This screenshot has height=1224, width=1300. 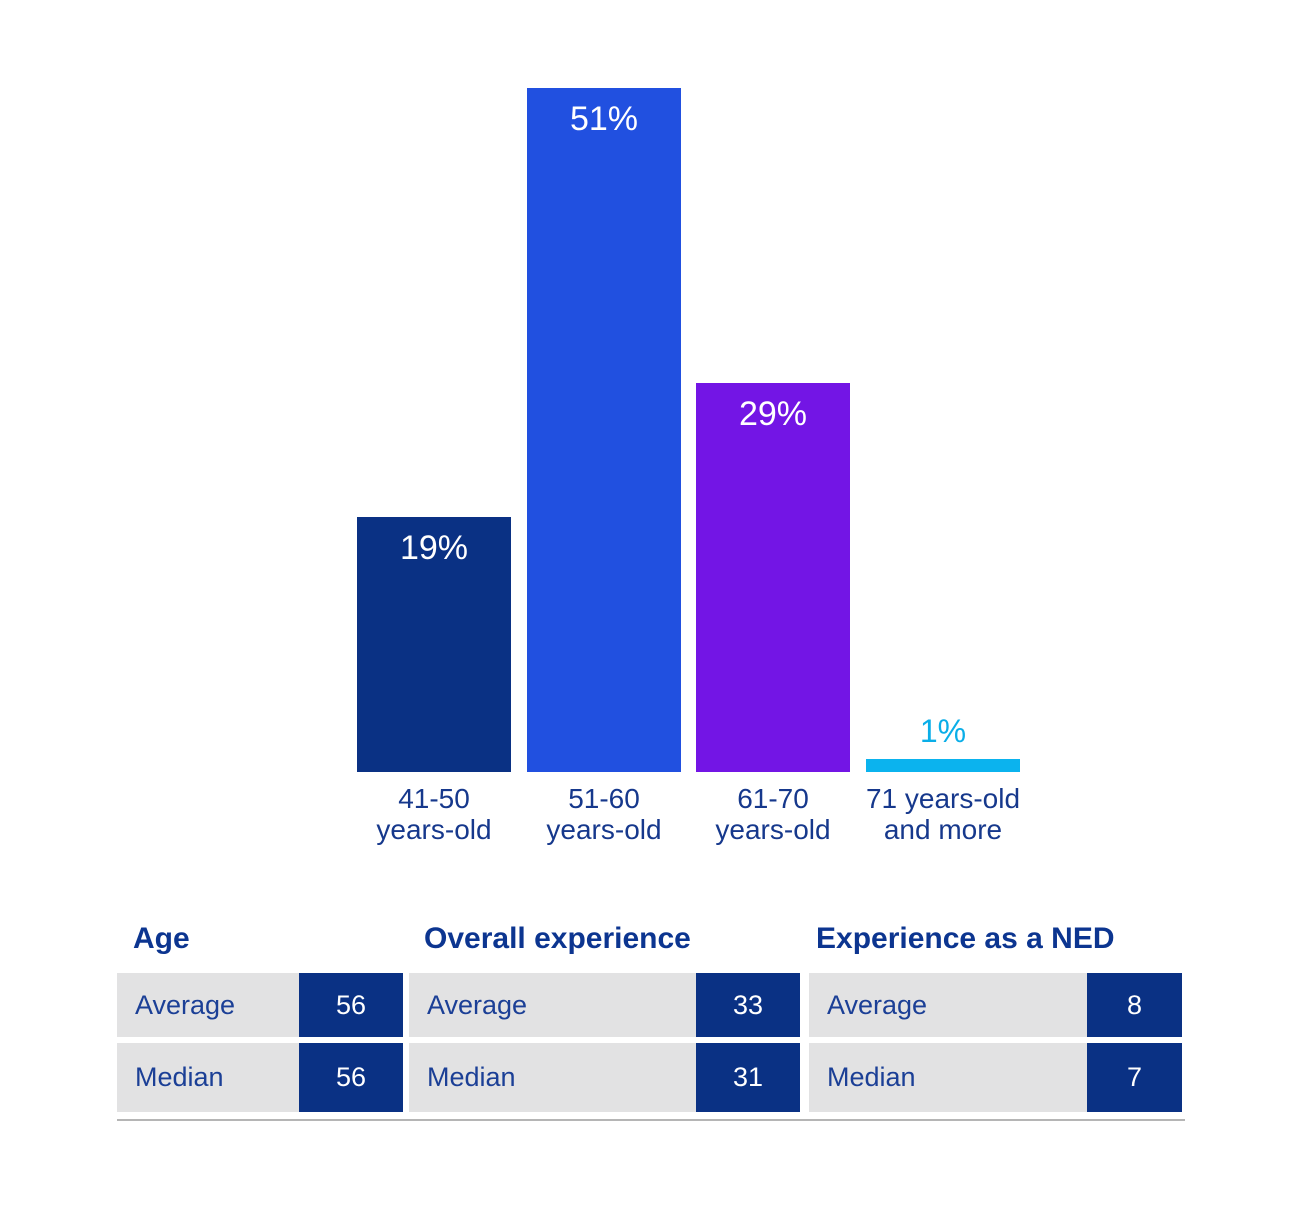 What do you see at coordinates (351, 1005) in the screenshot?
I see `age-average-value: 56` at bounding box center [351, 1005].